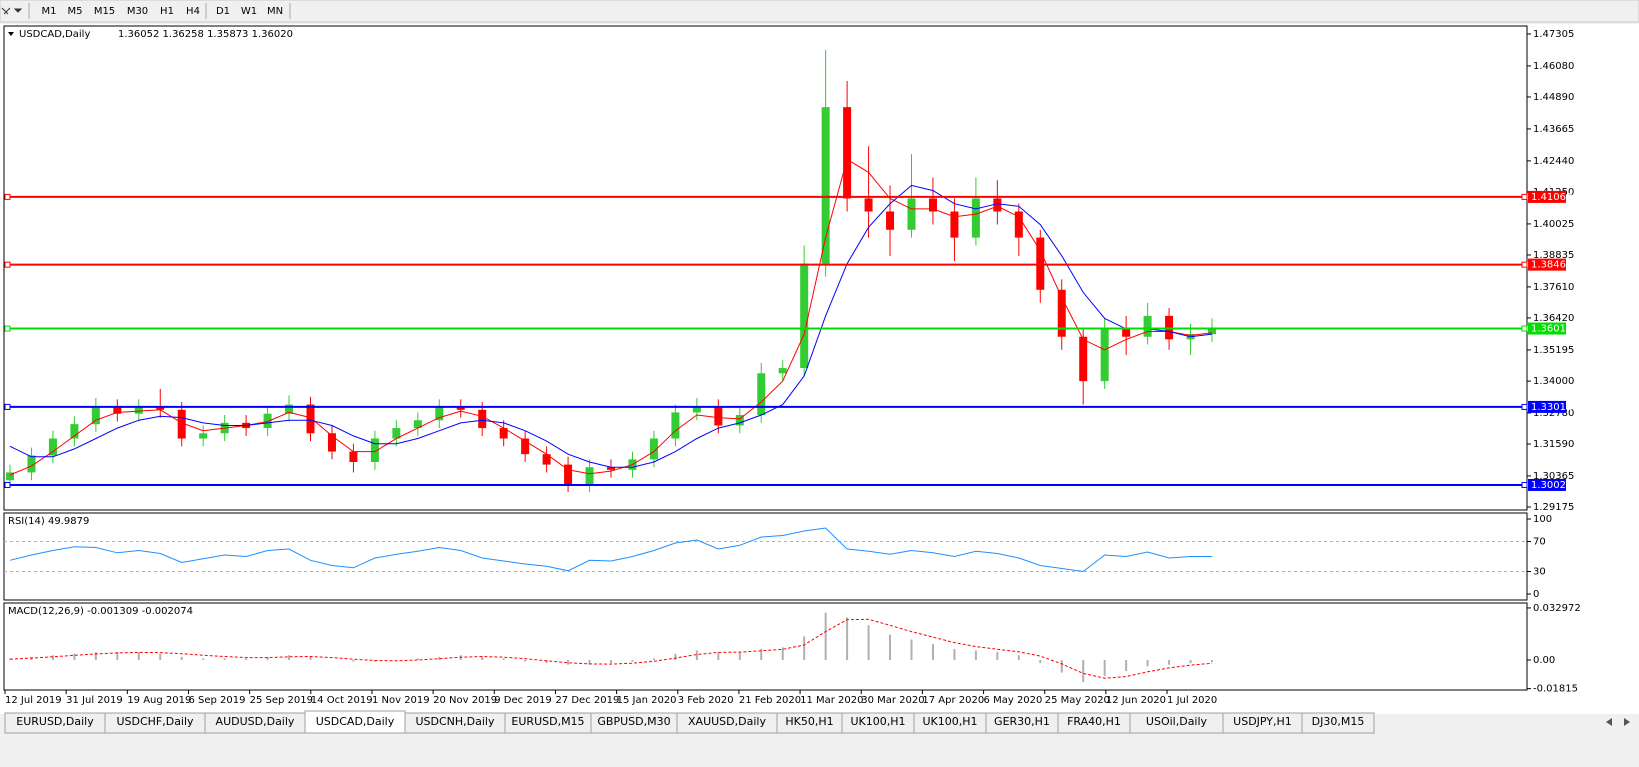 This screenshot has height=767, width=1639. Describe the element at coordinates (1553, 381) in the screenshot. I see `y-tick-label: 1.34000` at that location.